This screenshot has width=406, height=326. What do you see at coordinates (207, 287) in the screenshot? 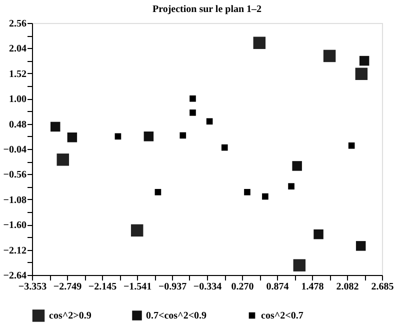
I see `x-tick-label: −0.334` at bounding box center [207, 287].